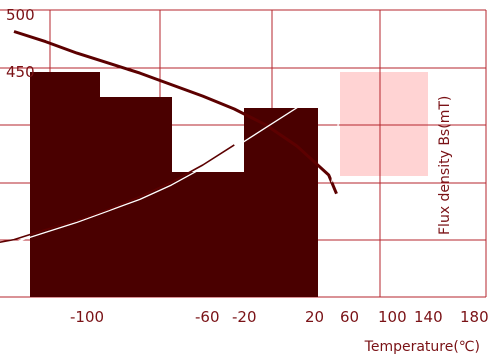 This screenshot has width=490, height=358. What do you see at coordinates (314, 317) in the screenshot?
I see `x-tick-label: 20` at bounding box center [314, 317].